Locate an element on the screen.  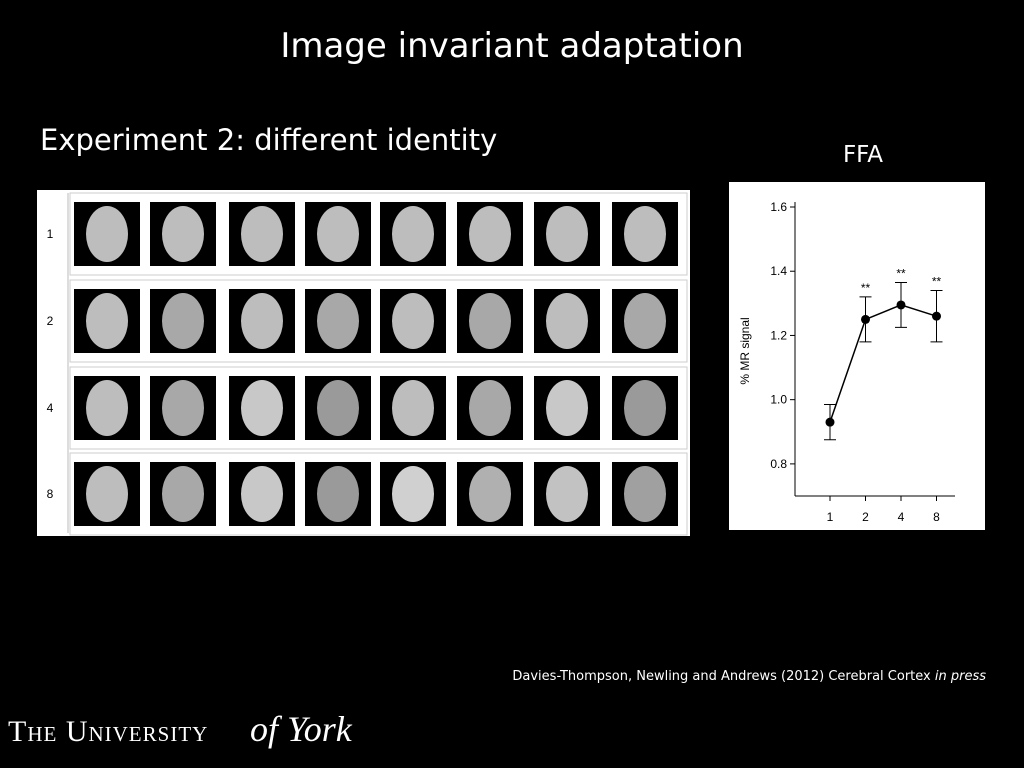
chart-panel is located at coordinates (857, 356).